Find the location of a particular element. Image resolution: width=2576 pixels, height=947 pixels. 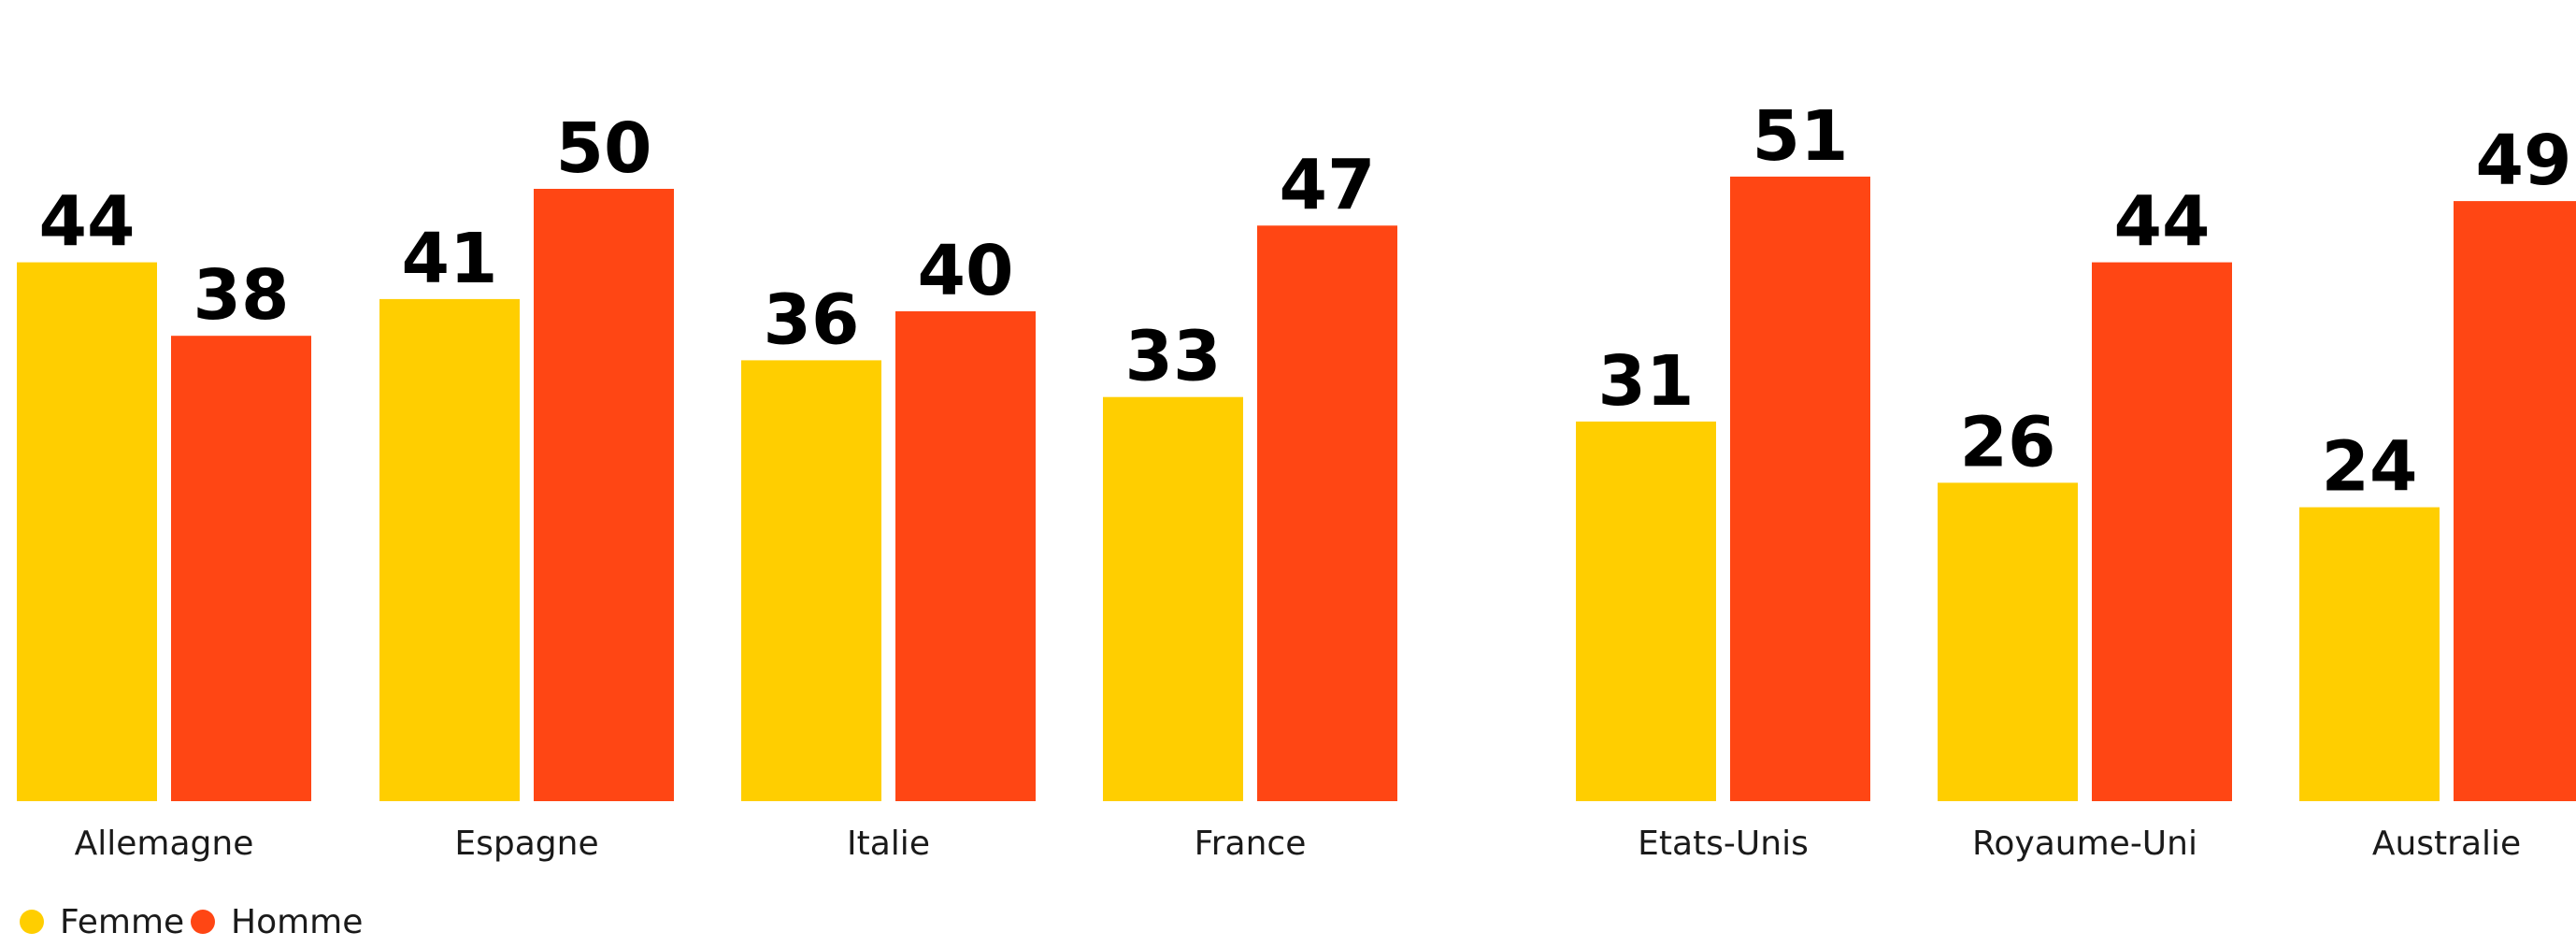

legend-swatch-homme is located at coordinates (203, 922).